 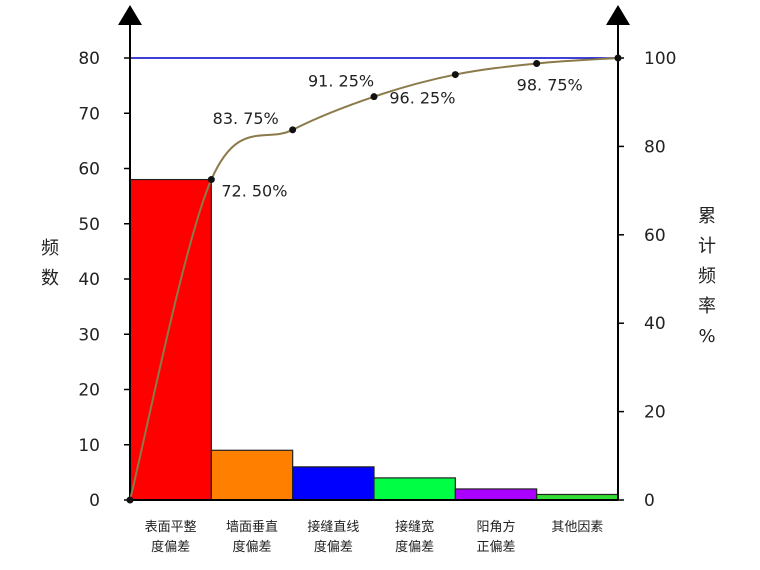 I want to click on right-axis-label-char: 率, so click(x=707, y=306).